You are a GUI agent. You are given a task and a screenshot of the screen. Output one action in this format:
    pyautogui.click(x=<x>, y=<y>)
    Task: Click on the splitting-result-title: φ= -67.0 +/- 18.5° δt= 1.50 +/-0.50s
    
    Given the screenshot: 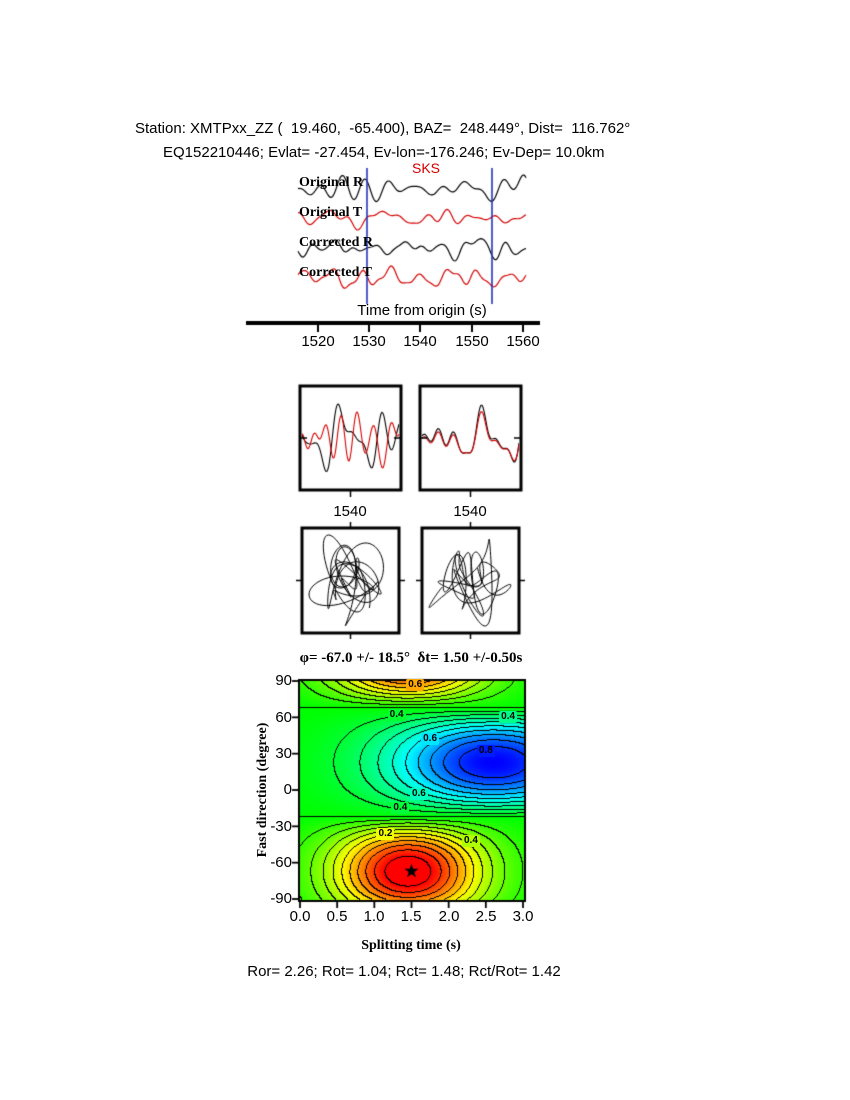 What is the action you would take?
    pyautogui.click(x=411, y=658)
    